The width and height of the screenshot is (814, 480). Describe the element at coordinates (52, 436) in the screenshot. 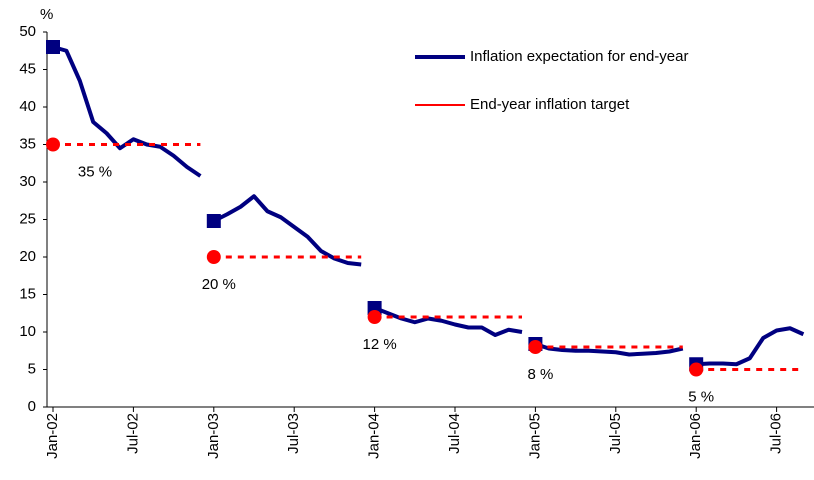

I see `x-tick-label: Jan-02` at that location.